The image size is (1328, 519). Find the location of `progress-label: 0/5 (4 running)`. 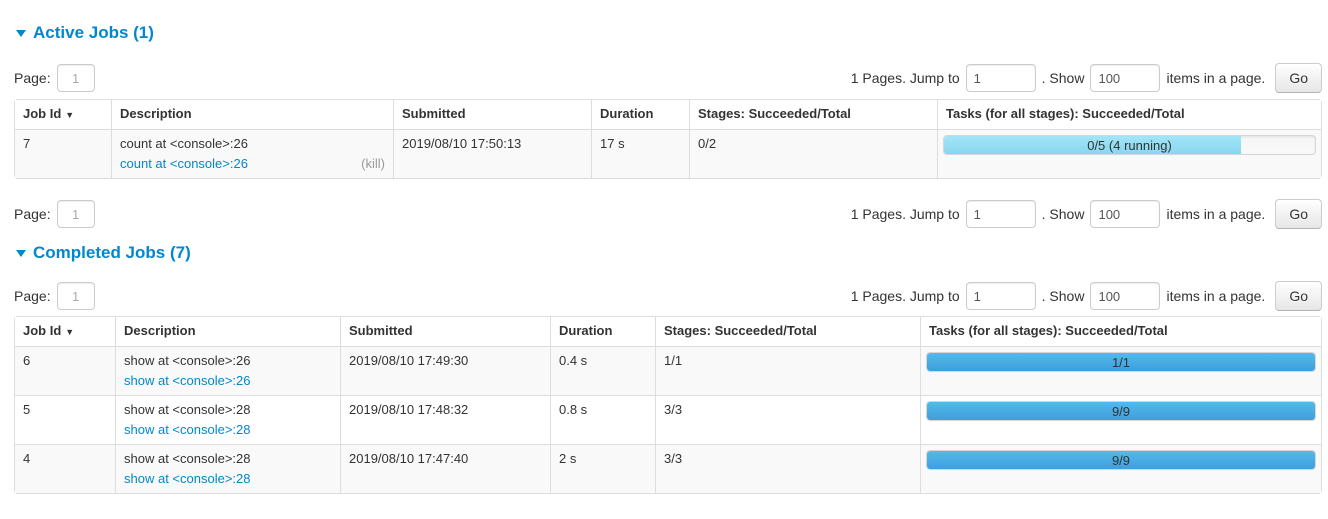

progress-label: 0/5 (4 running) is located at coordinates (1129, 145).